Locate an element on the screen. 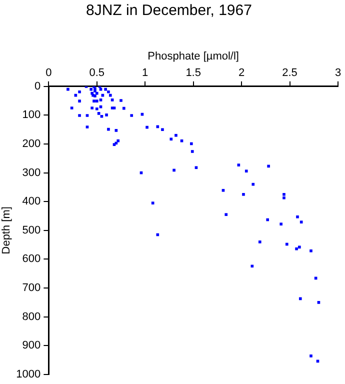  chart-title: 8JNZ in December, 1967 is located at coordinates (169, 11).